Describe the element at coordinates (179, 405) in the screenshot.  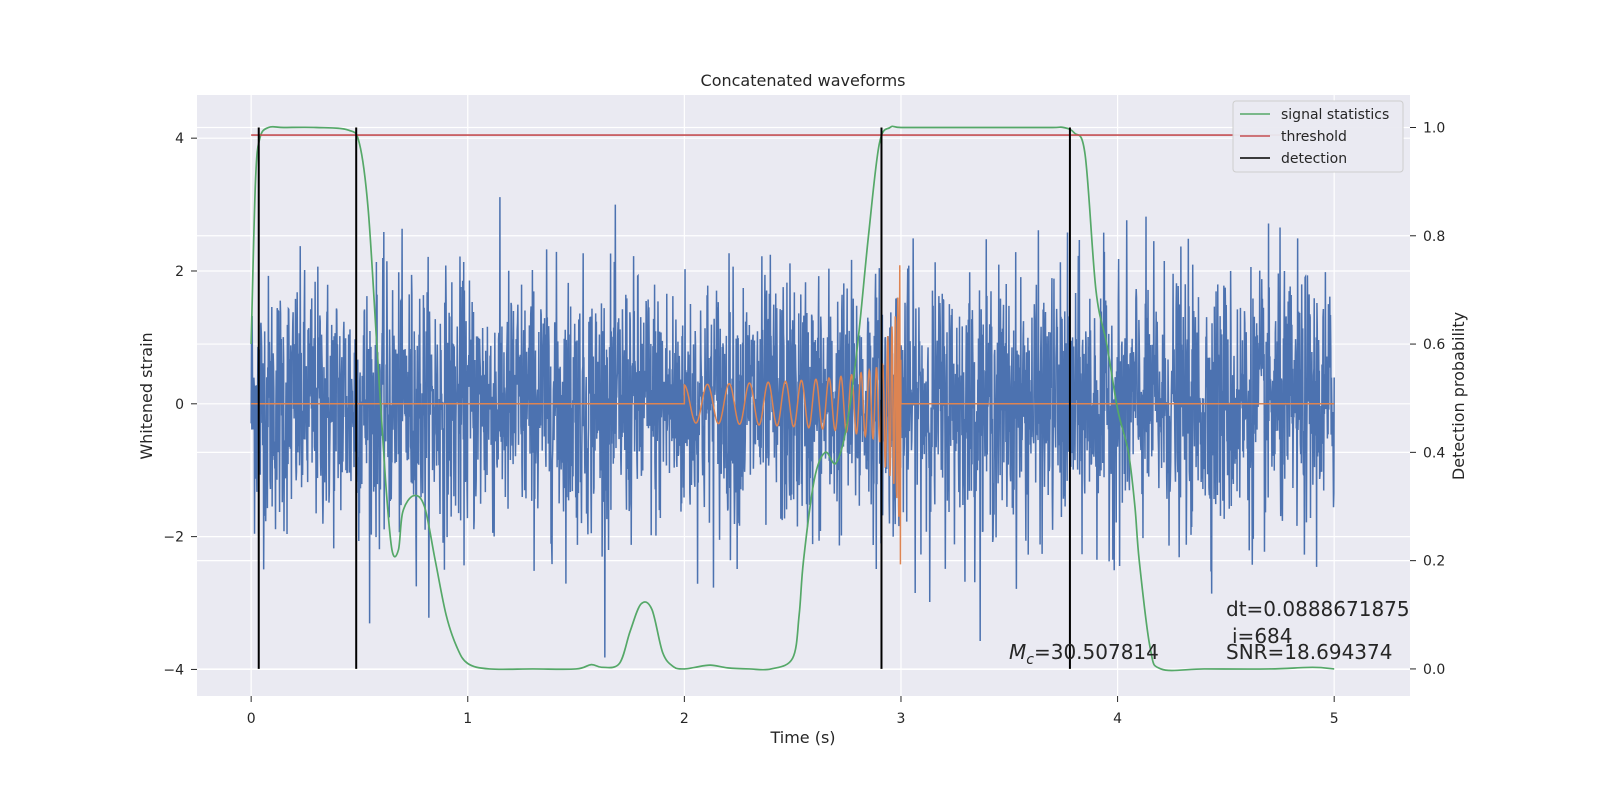
I see `y-tick-label-left: 0` at that location.